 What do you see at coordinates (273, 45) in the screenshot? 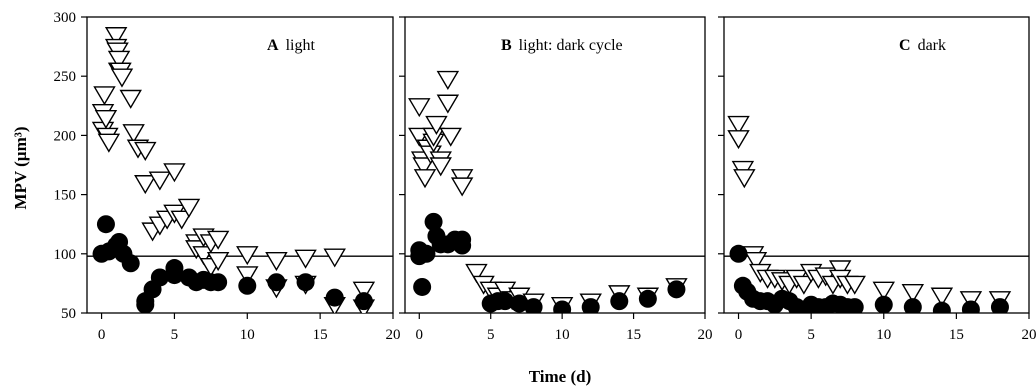
I see `panel-title-letter: A` at bounding box center [273, 45].